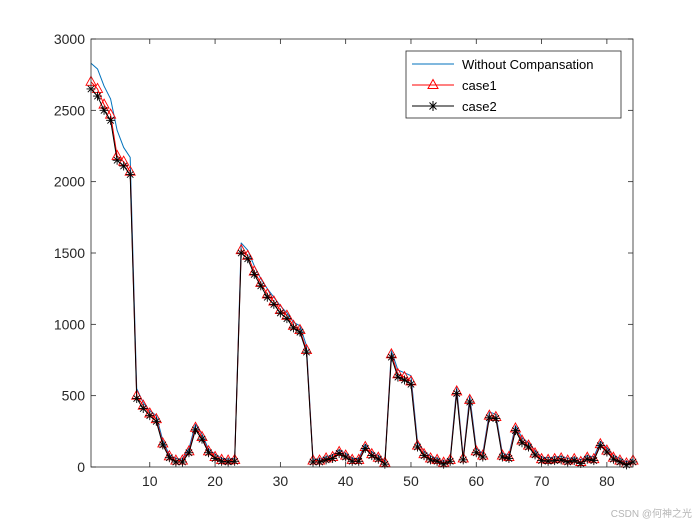 The height and width of the screenshot is (525, 700). Describe the element at coordinates (69, 253) in the screenshot. I see `y-tick-label-3: 1500` at that location.